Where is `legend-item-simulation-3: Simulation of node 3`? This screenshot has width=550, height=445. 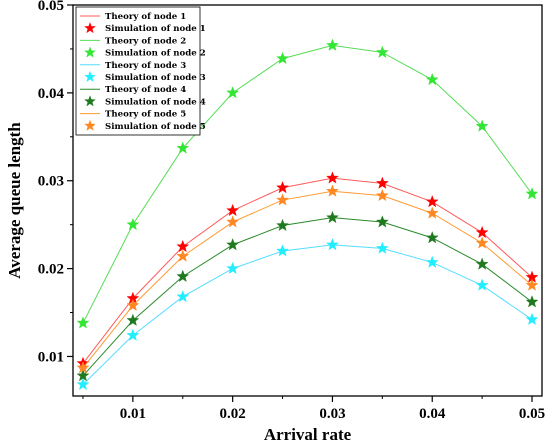 legend-item-simulation-3: Simulation of node 3 is located at coordinates (145, 76).